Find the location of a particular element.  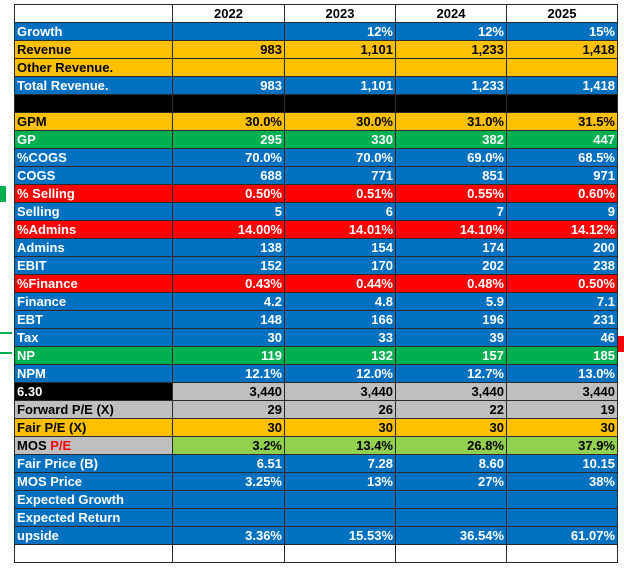

value-cell: 36.54% is located at coordinates (451, 535).